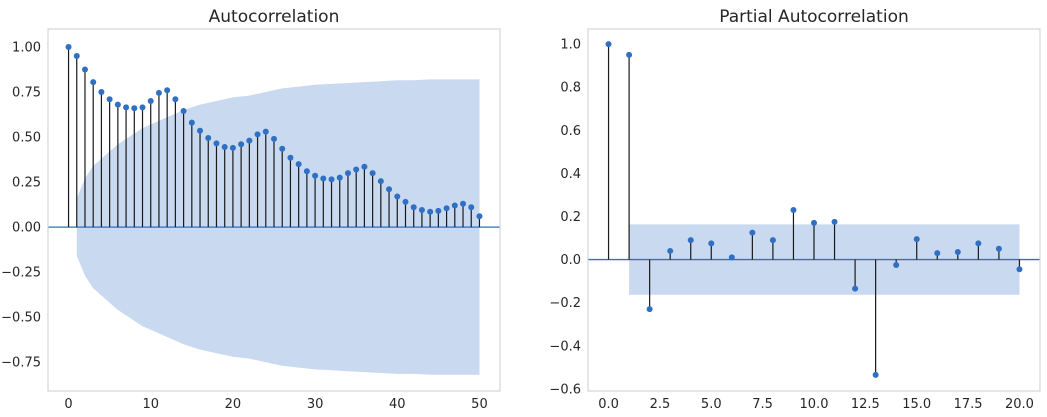 This screenshot has height=417, width=1047. What do you see at coordinates (275, 404) in the screenshot?
I see `acf-x-axis: 0 10 20 30 40 50` at bounding box center [275, 404].